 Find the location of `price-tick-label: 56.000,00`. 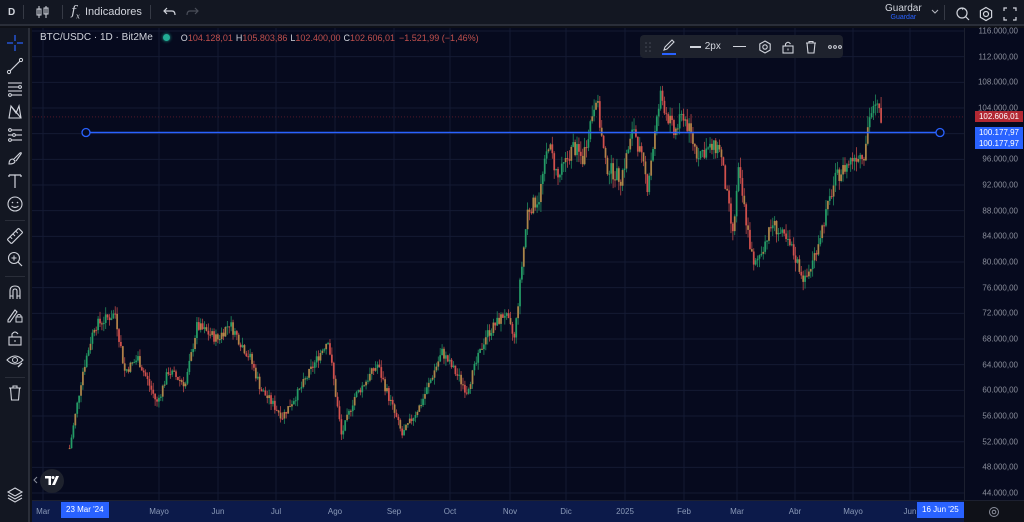

price-tick-label: 56.000,00 is located at coordinates (1000, 416).